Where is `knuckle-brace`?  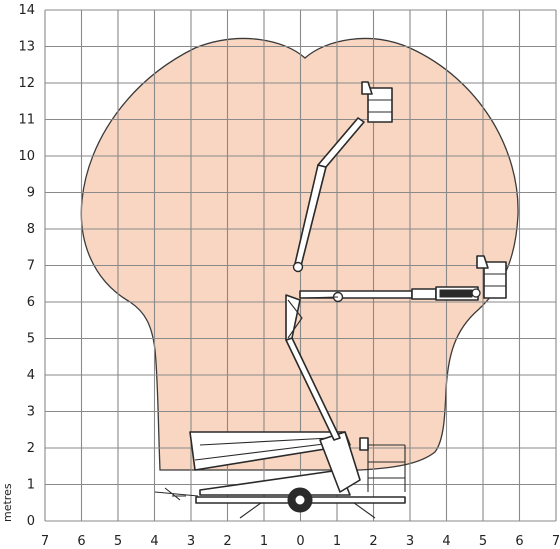
knuckle-brace is located at coordinates (295, 319).